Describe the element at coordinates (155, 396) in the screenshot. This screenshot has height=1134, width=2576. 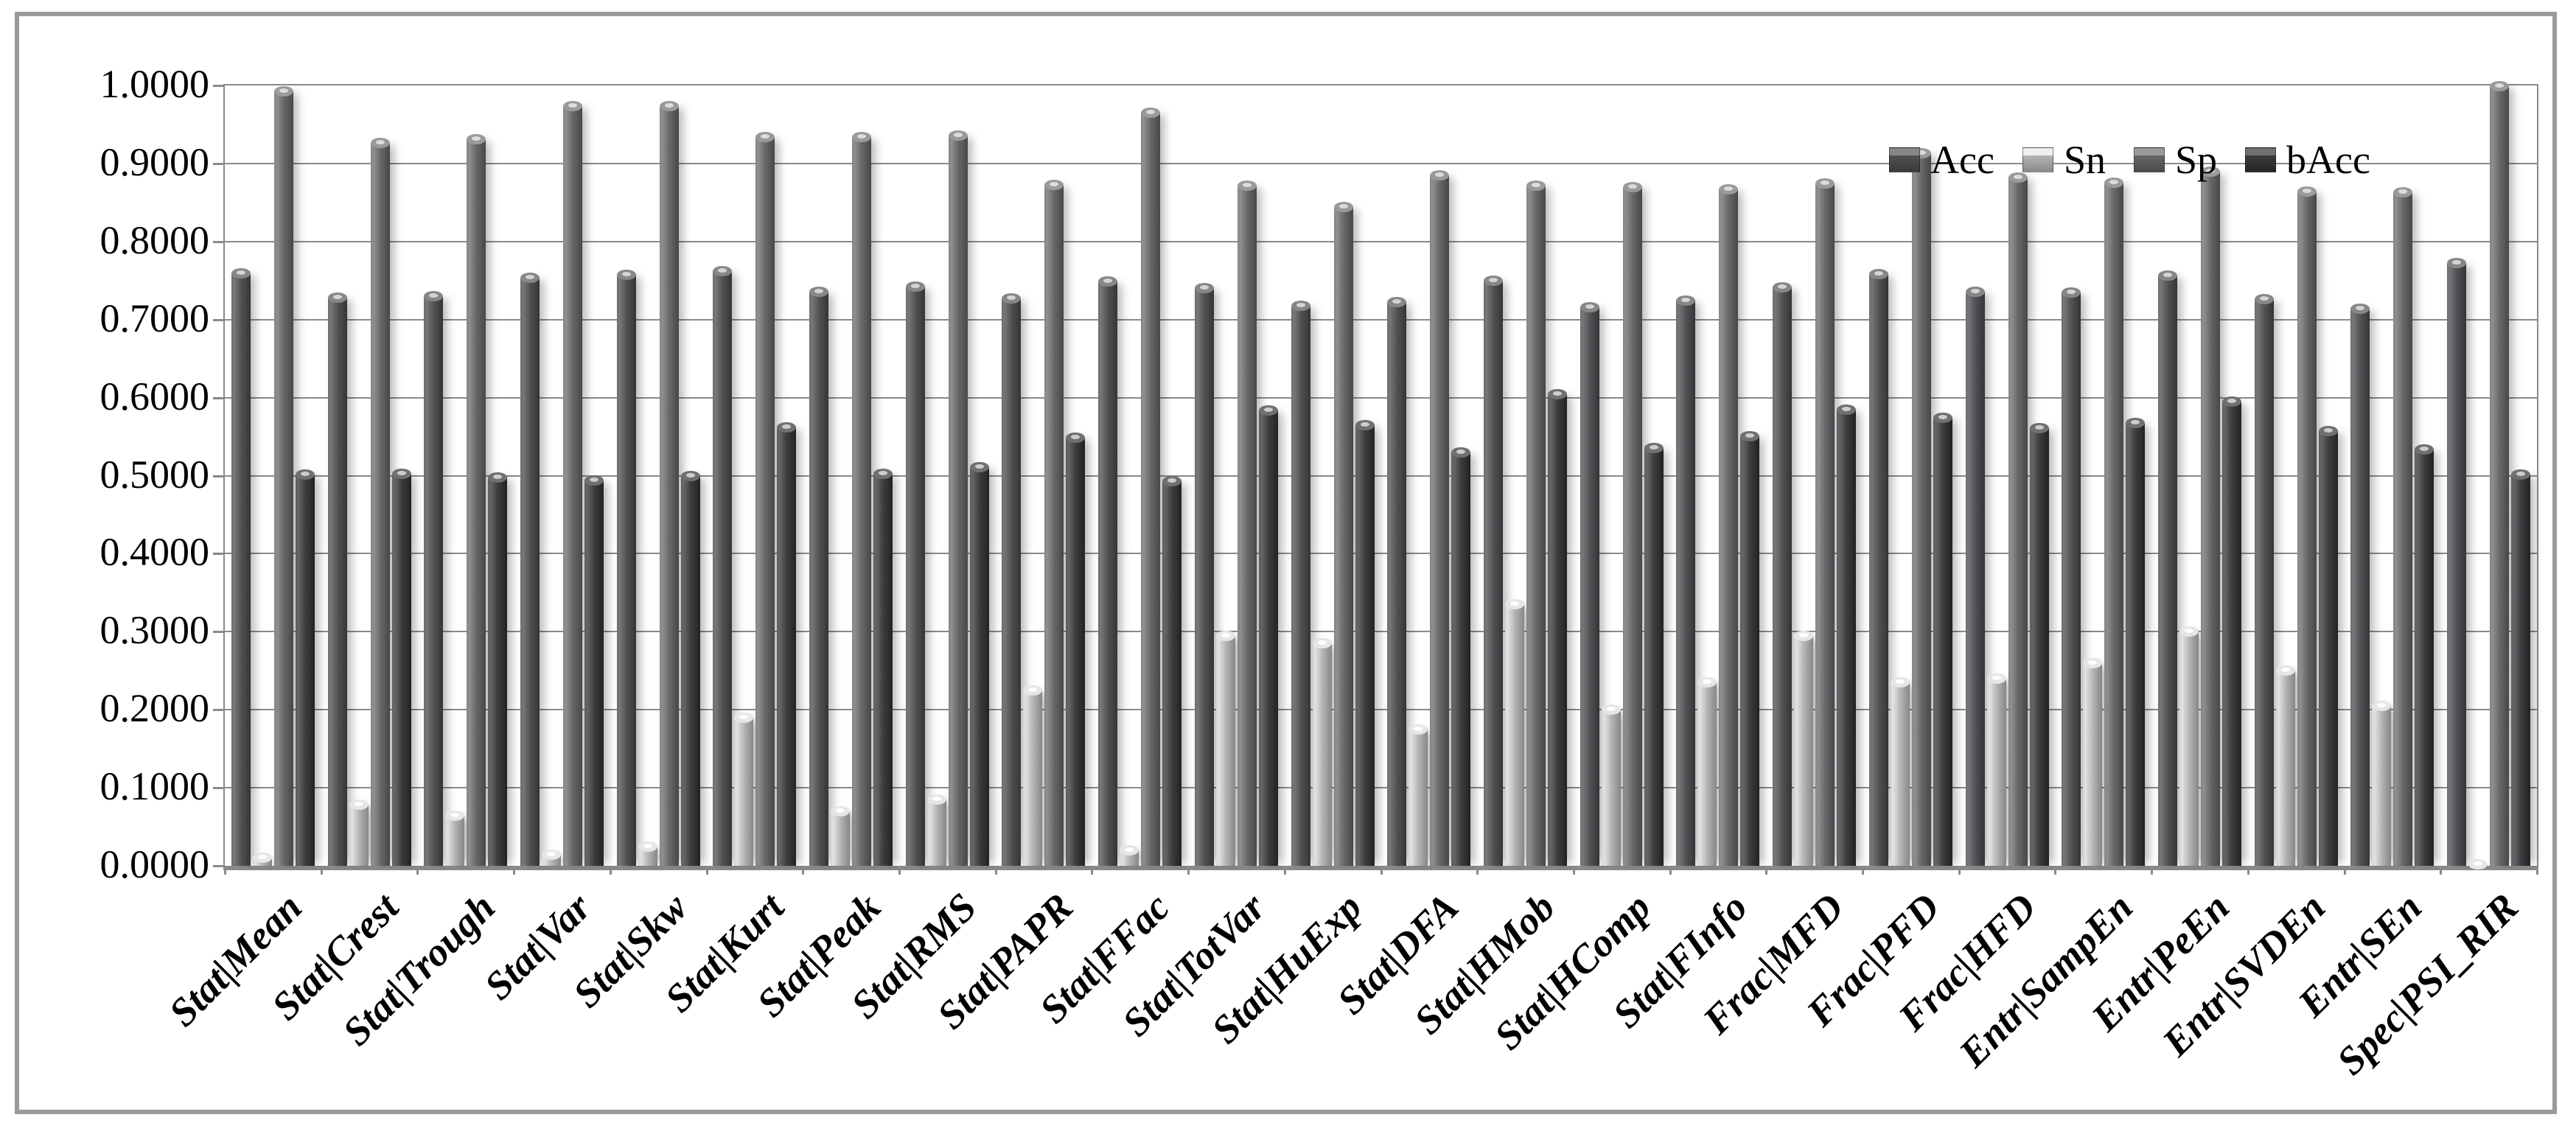
I see `y-axis-tick-label: 0.6000` at that location.